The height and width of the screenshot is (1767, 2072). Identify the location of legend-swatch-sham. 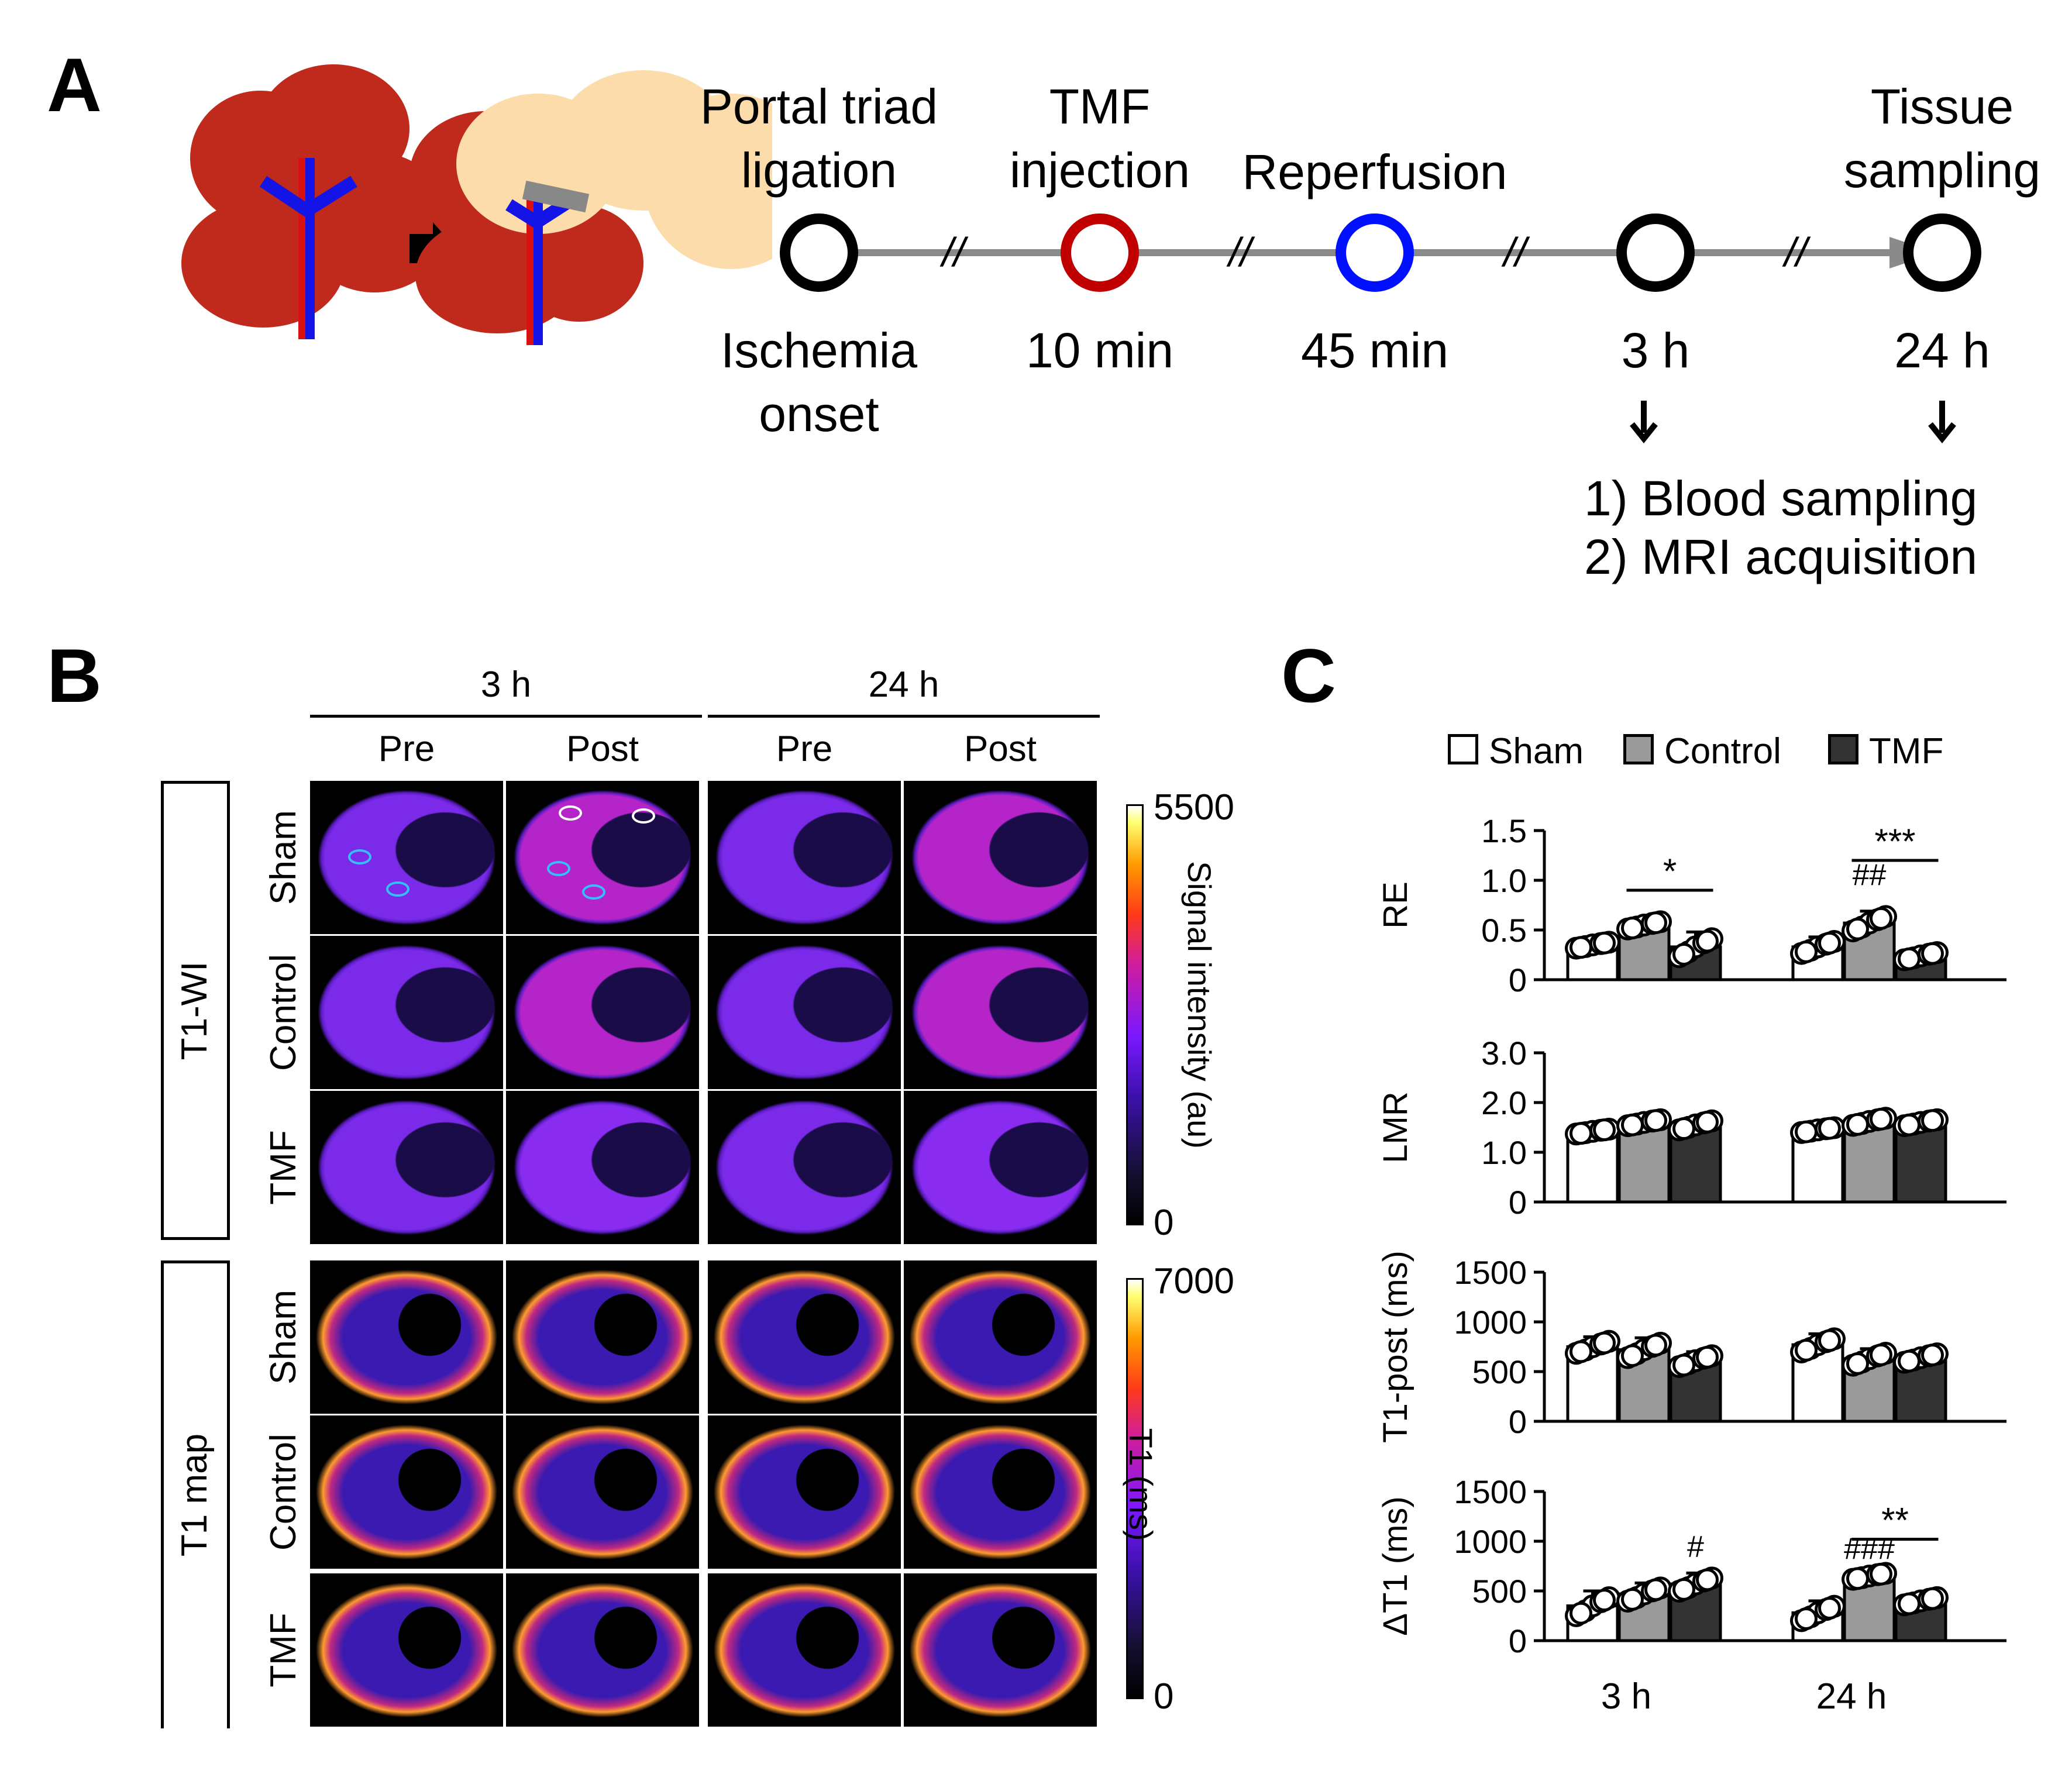
(1463, 749).